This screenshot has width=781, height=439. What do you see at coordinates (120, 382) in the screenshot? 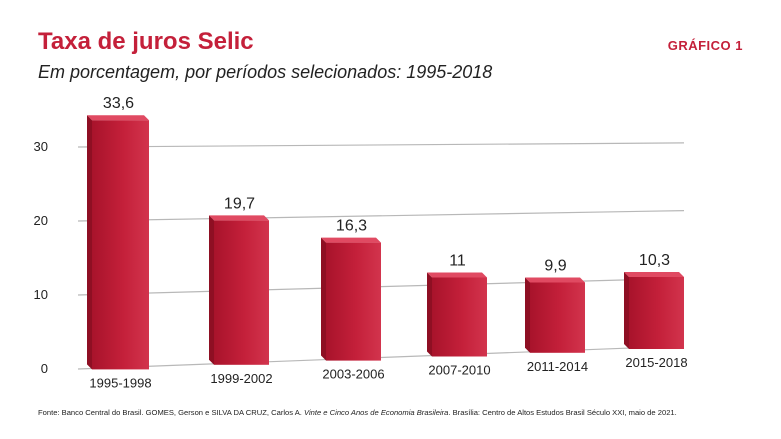
I see `x-tick-label: 1995-1998` at bounding box center [120, 382].